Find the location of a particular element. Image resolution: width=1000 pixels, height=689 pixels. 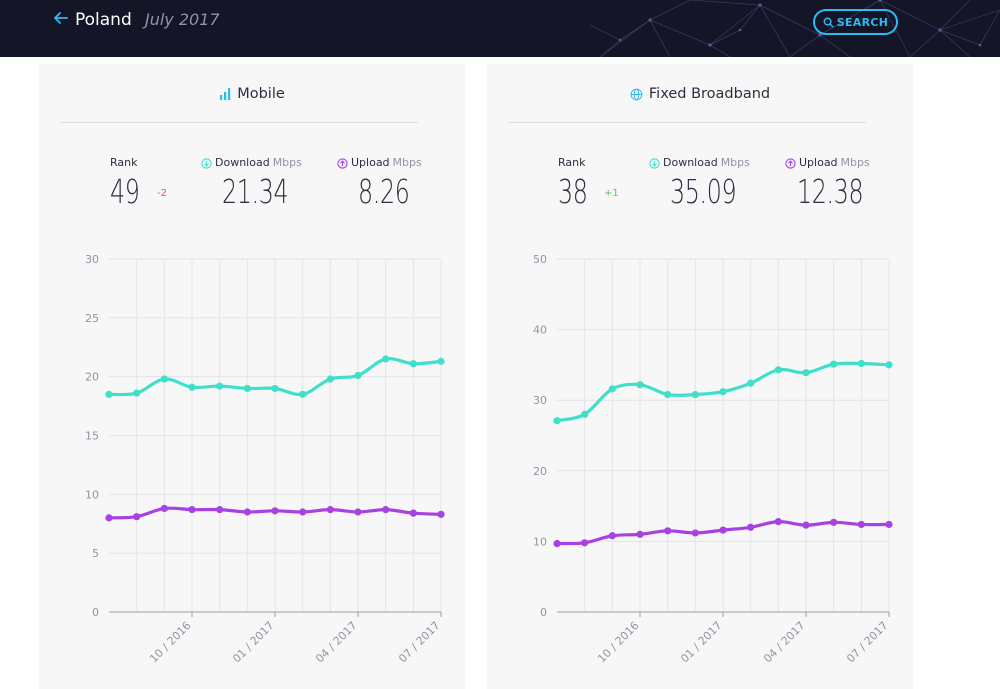

y-tick-label: 25 is located at coordinates (92, 318).